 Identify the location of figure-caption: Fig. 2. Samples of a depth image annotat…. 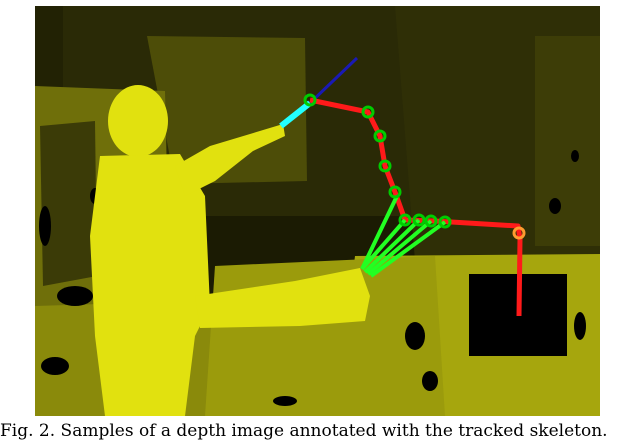
(304, 431).